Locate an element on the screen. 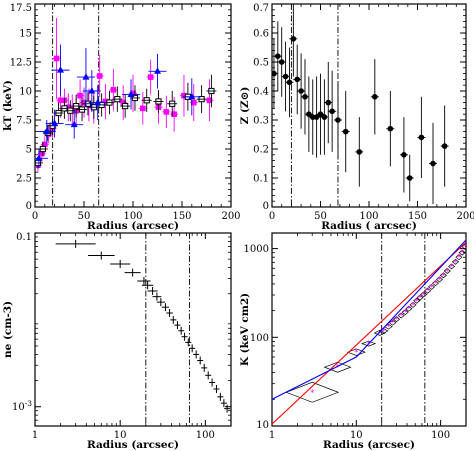 The image size is (474, 451). y-tick-label: 0.5 is located at coordinates (261, 63).